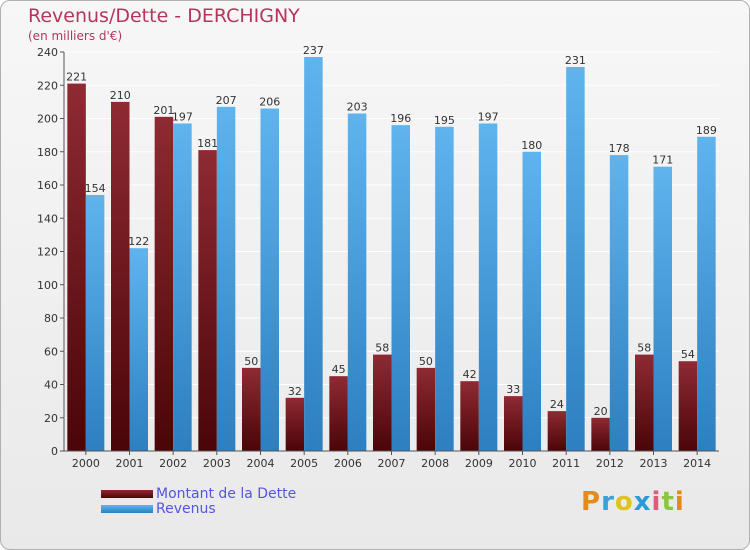 The image size is (750, 550). Describe the element at coordinates (47, 285) in the screenshot. I see `y-tick-label: 100` at that location.